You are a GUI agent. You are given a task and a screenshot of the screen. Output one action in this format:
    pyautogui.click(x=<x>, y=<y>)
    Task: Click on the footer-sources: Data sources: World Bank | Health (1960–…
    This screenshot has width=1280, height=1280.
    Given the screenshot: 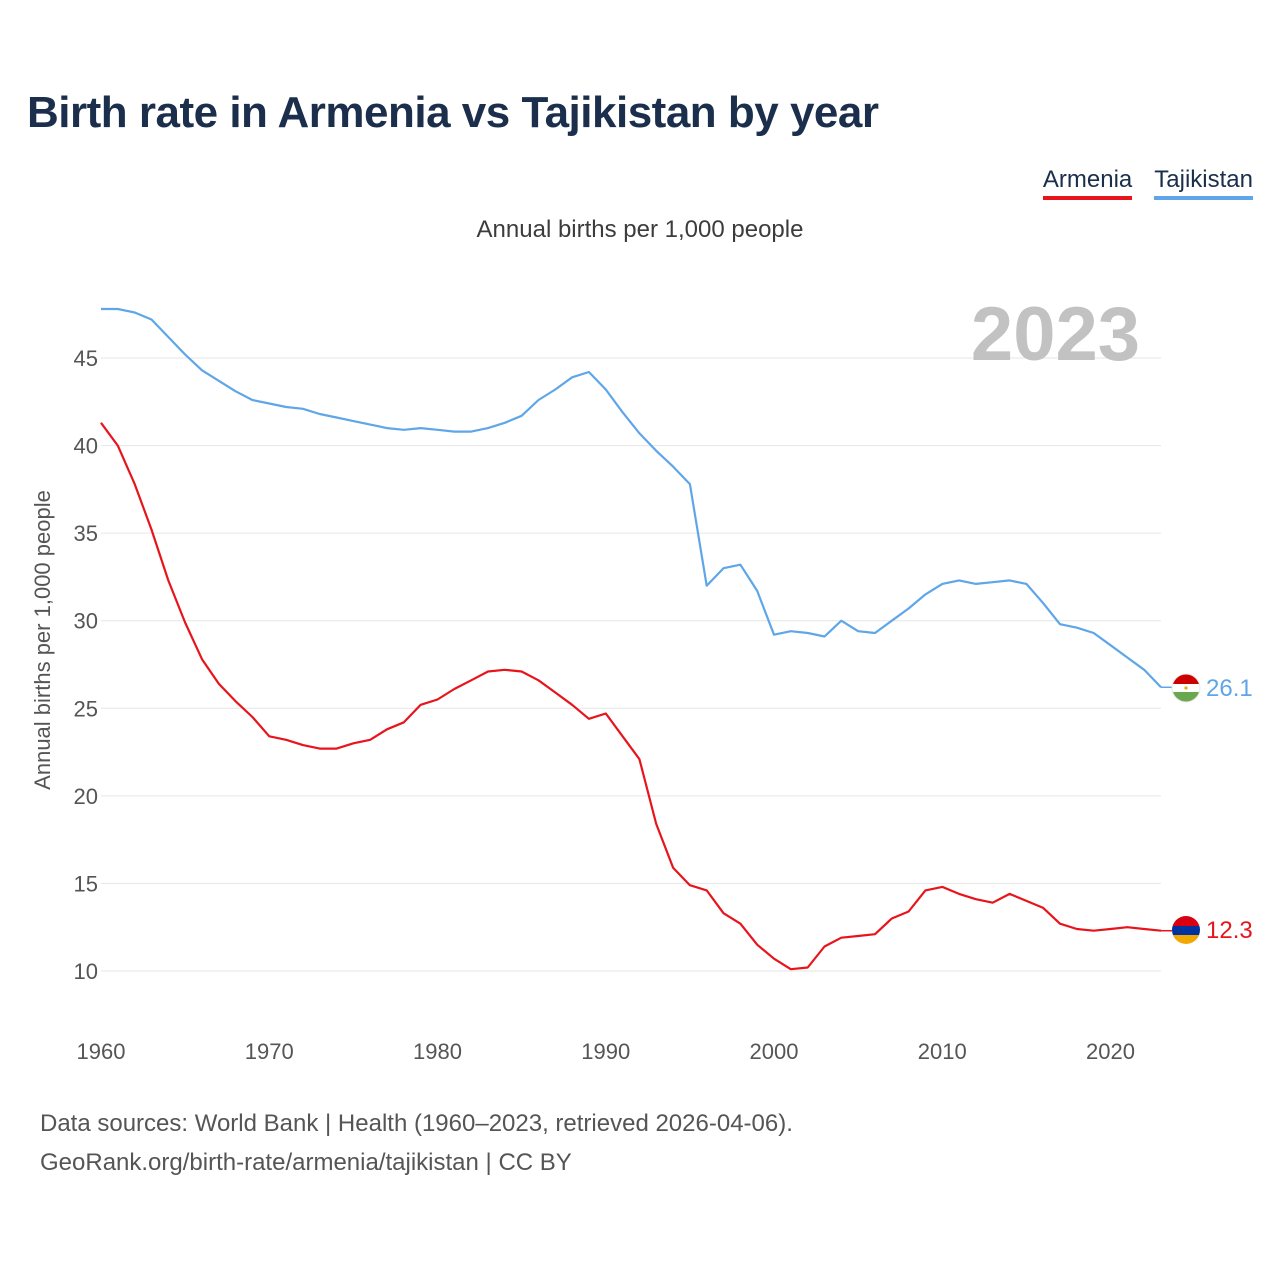 What is the action you would take?
    pyautogui.click(x=416, y=1123)
    